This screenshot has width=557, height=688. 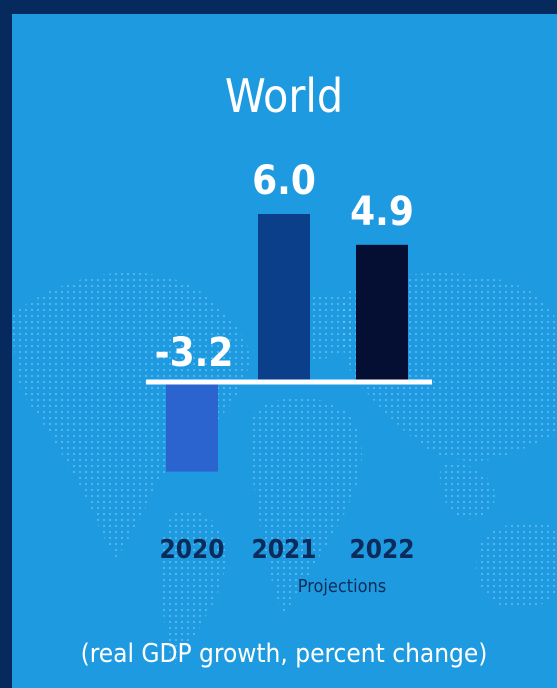 What do you see at coordinates (283, 550) in the screenshot?
I see `x-tick-label-2021: 2021` at bounding box center [283, 550].